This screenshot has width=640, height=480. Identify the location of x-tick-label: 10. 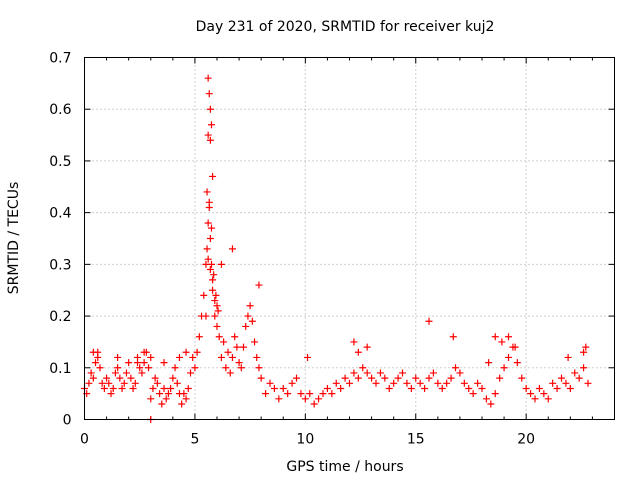
(305, 440).